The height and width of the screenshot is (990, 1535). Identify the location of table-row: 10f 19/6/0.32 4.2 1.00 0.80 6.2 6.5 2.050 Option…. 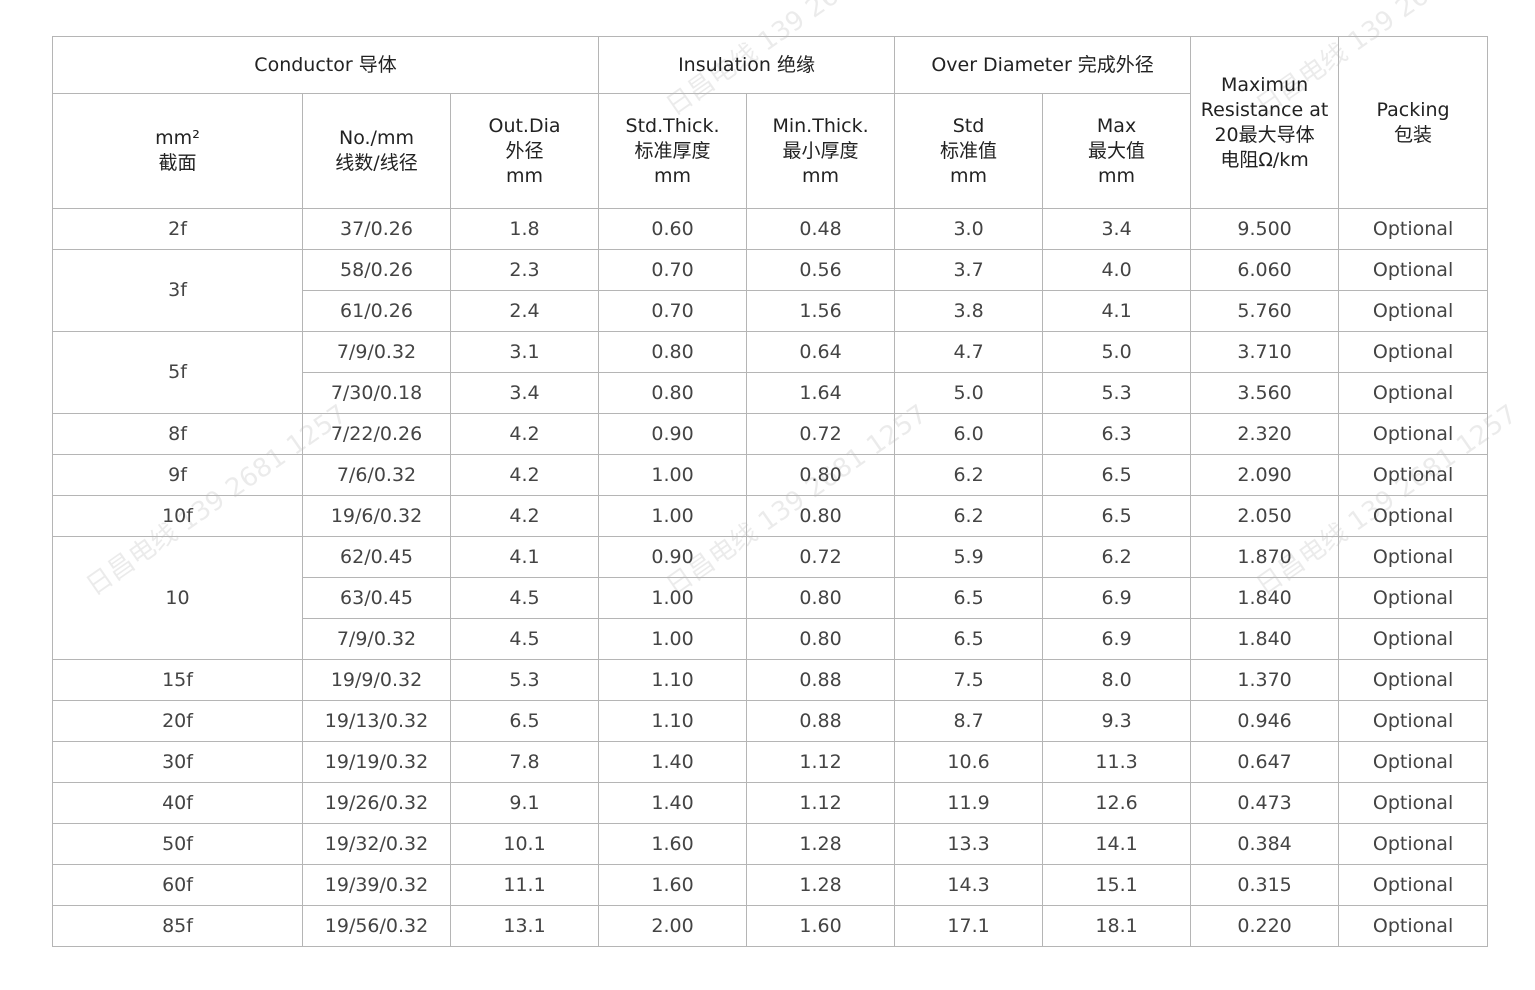
(770, 516).